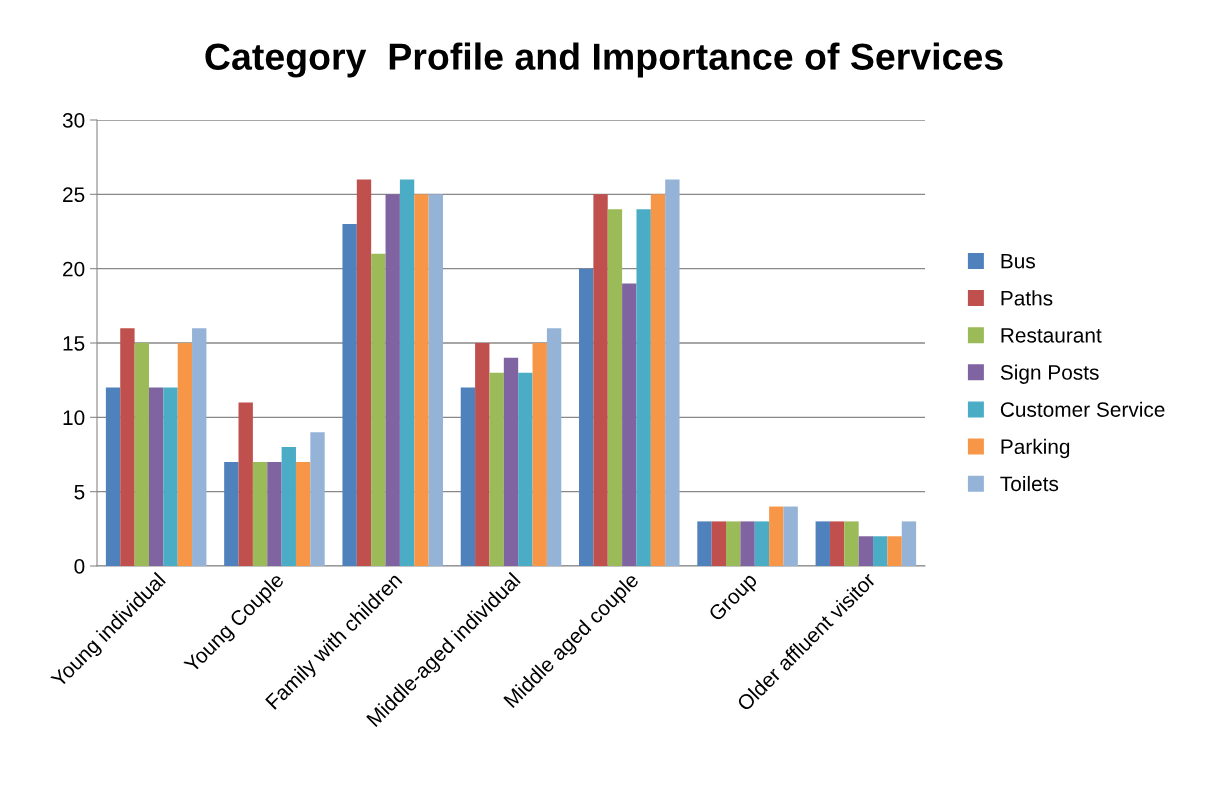 The image size is (1208, 791). What do you see at coordinates (79, 566) in the screenshot?
I see `y-tick-label: 0` at bounding box center [79, 566].